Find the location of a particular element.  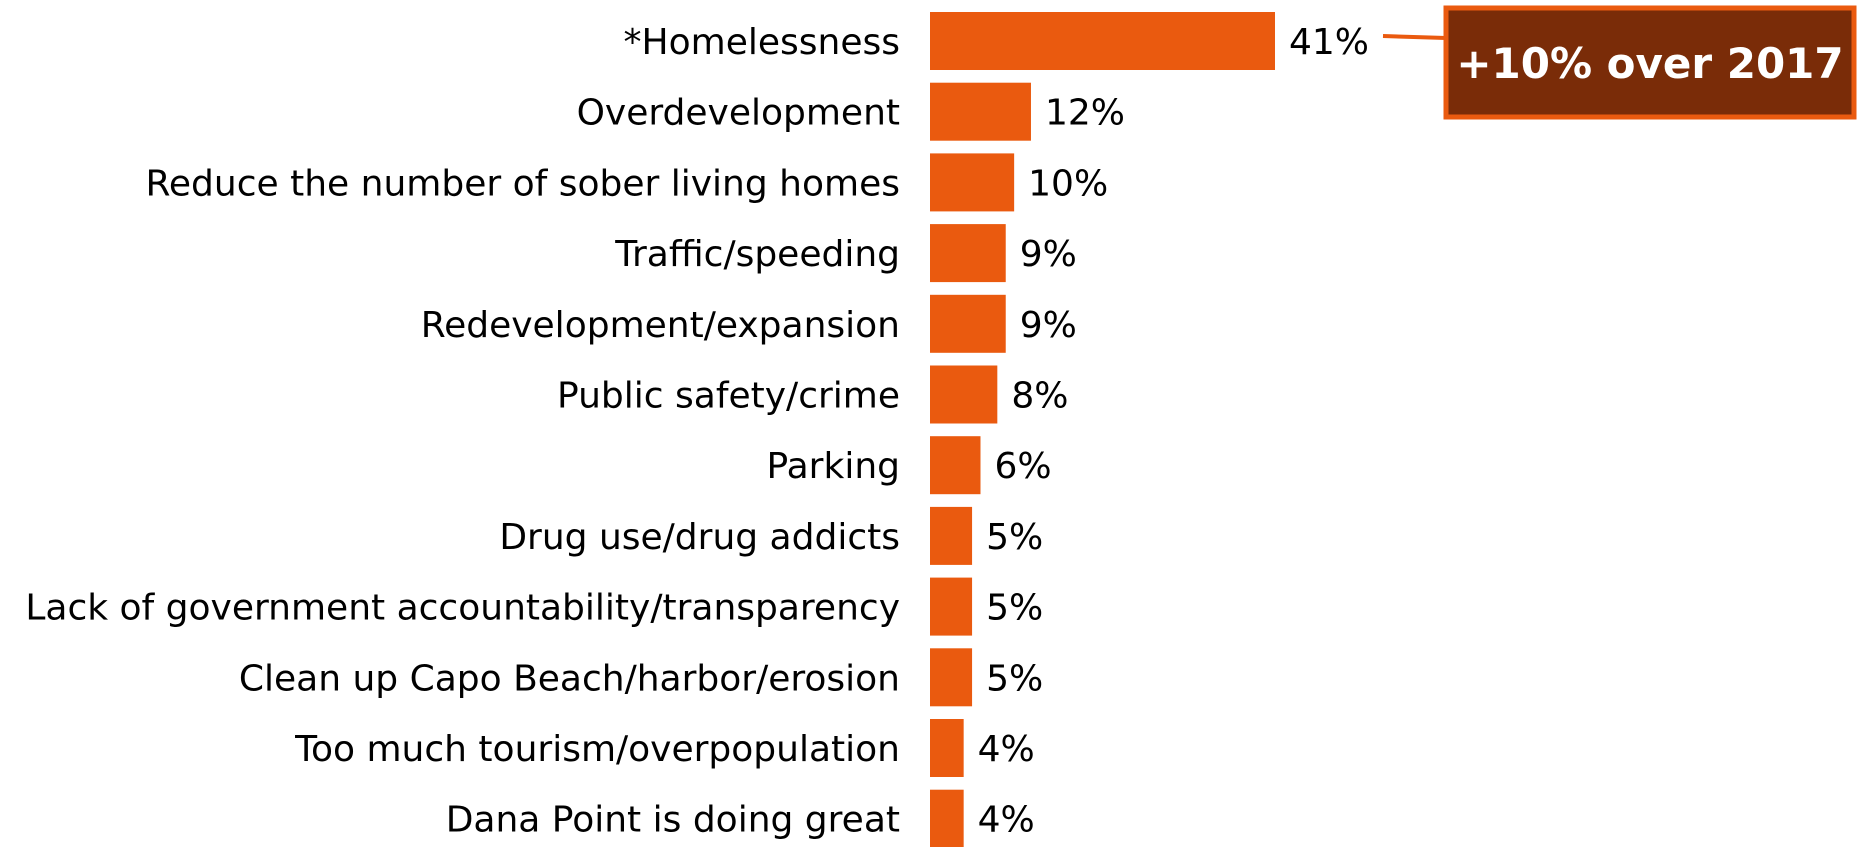

category-label: Redevelopment/expansion is located at coordinates (660, 325).